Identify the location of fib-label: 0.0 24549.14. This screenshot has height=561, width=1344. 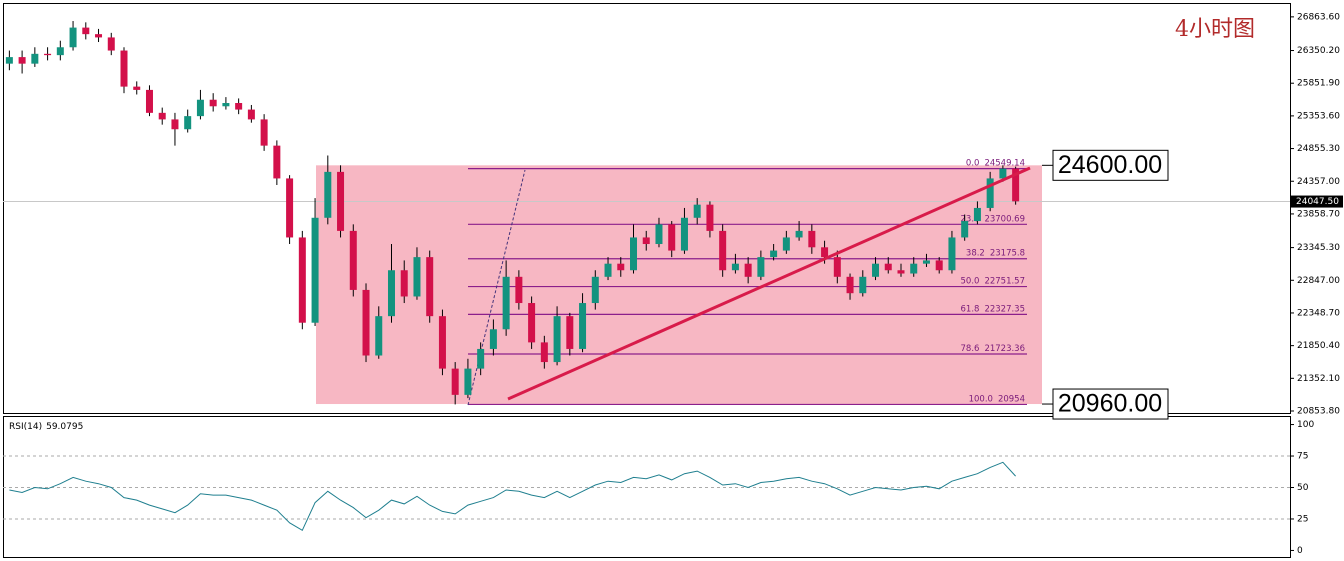
(995, 163).